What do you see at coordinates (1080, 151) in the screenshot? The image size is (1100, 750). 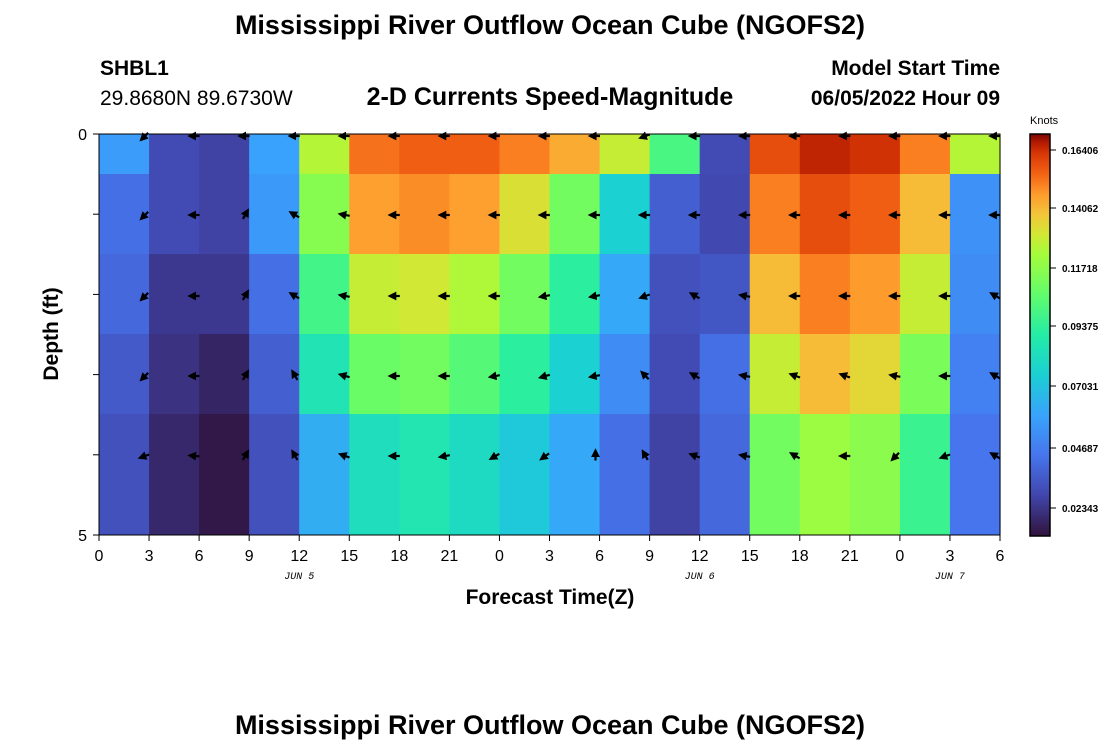 I see `colorbar-label: 0.16406` at bounding box center [1080, 151].